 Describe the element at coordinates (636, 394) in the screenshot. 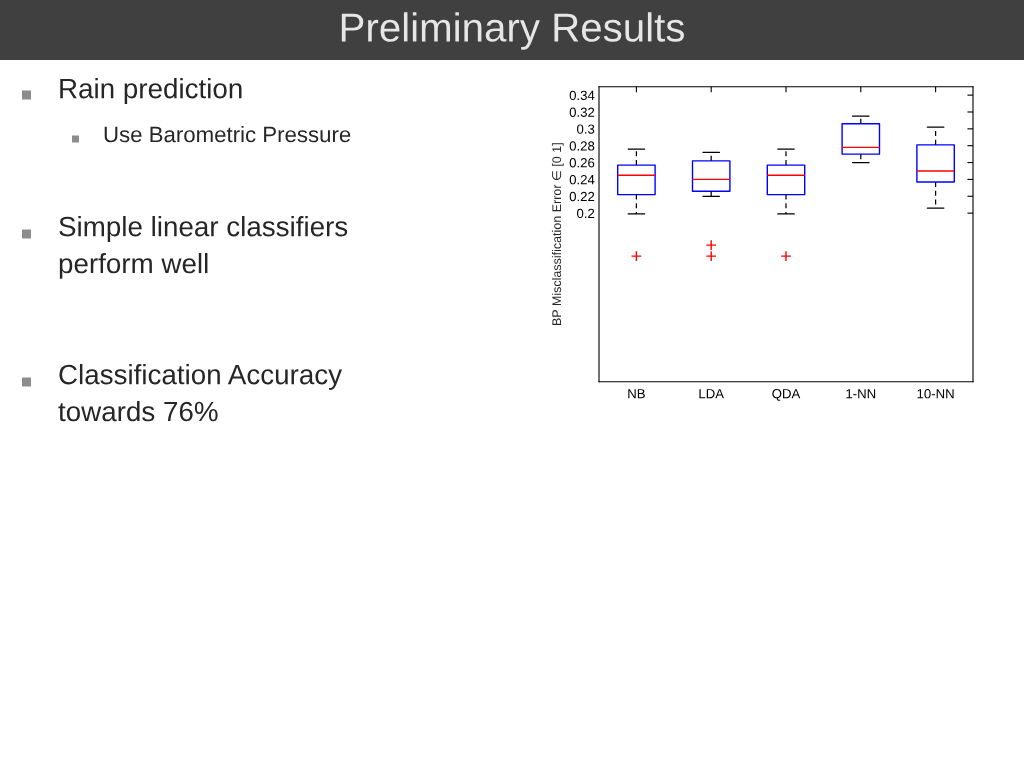

I see `x-tick-label: NB` at that location.